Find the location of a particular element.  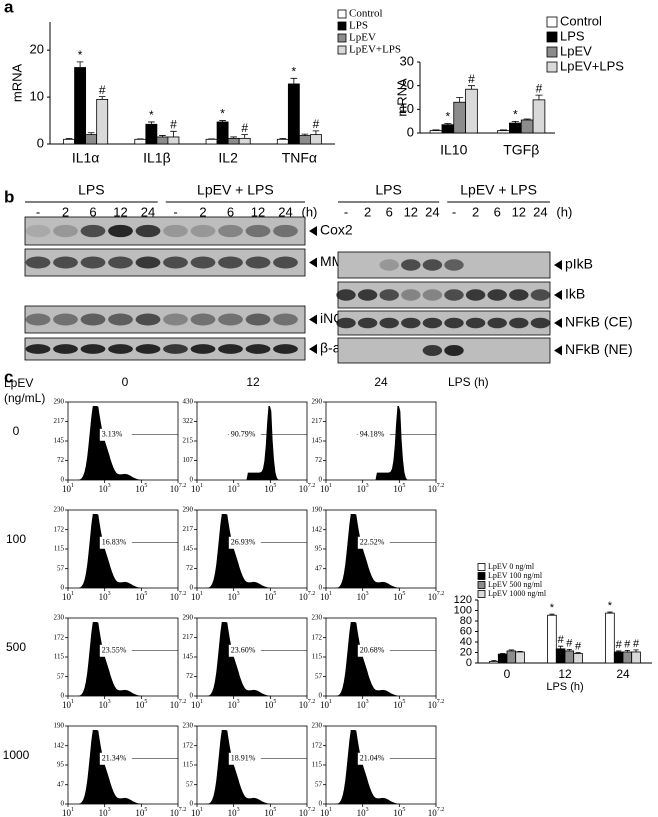

histogram is located at coordinates (252, 767).